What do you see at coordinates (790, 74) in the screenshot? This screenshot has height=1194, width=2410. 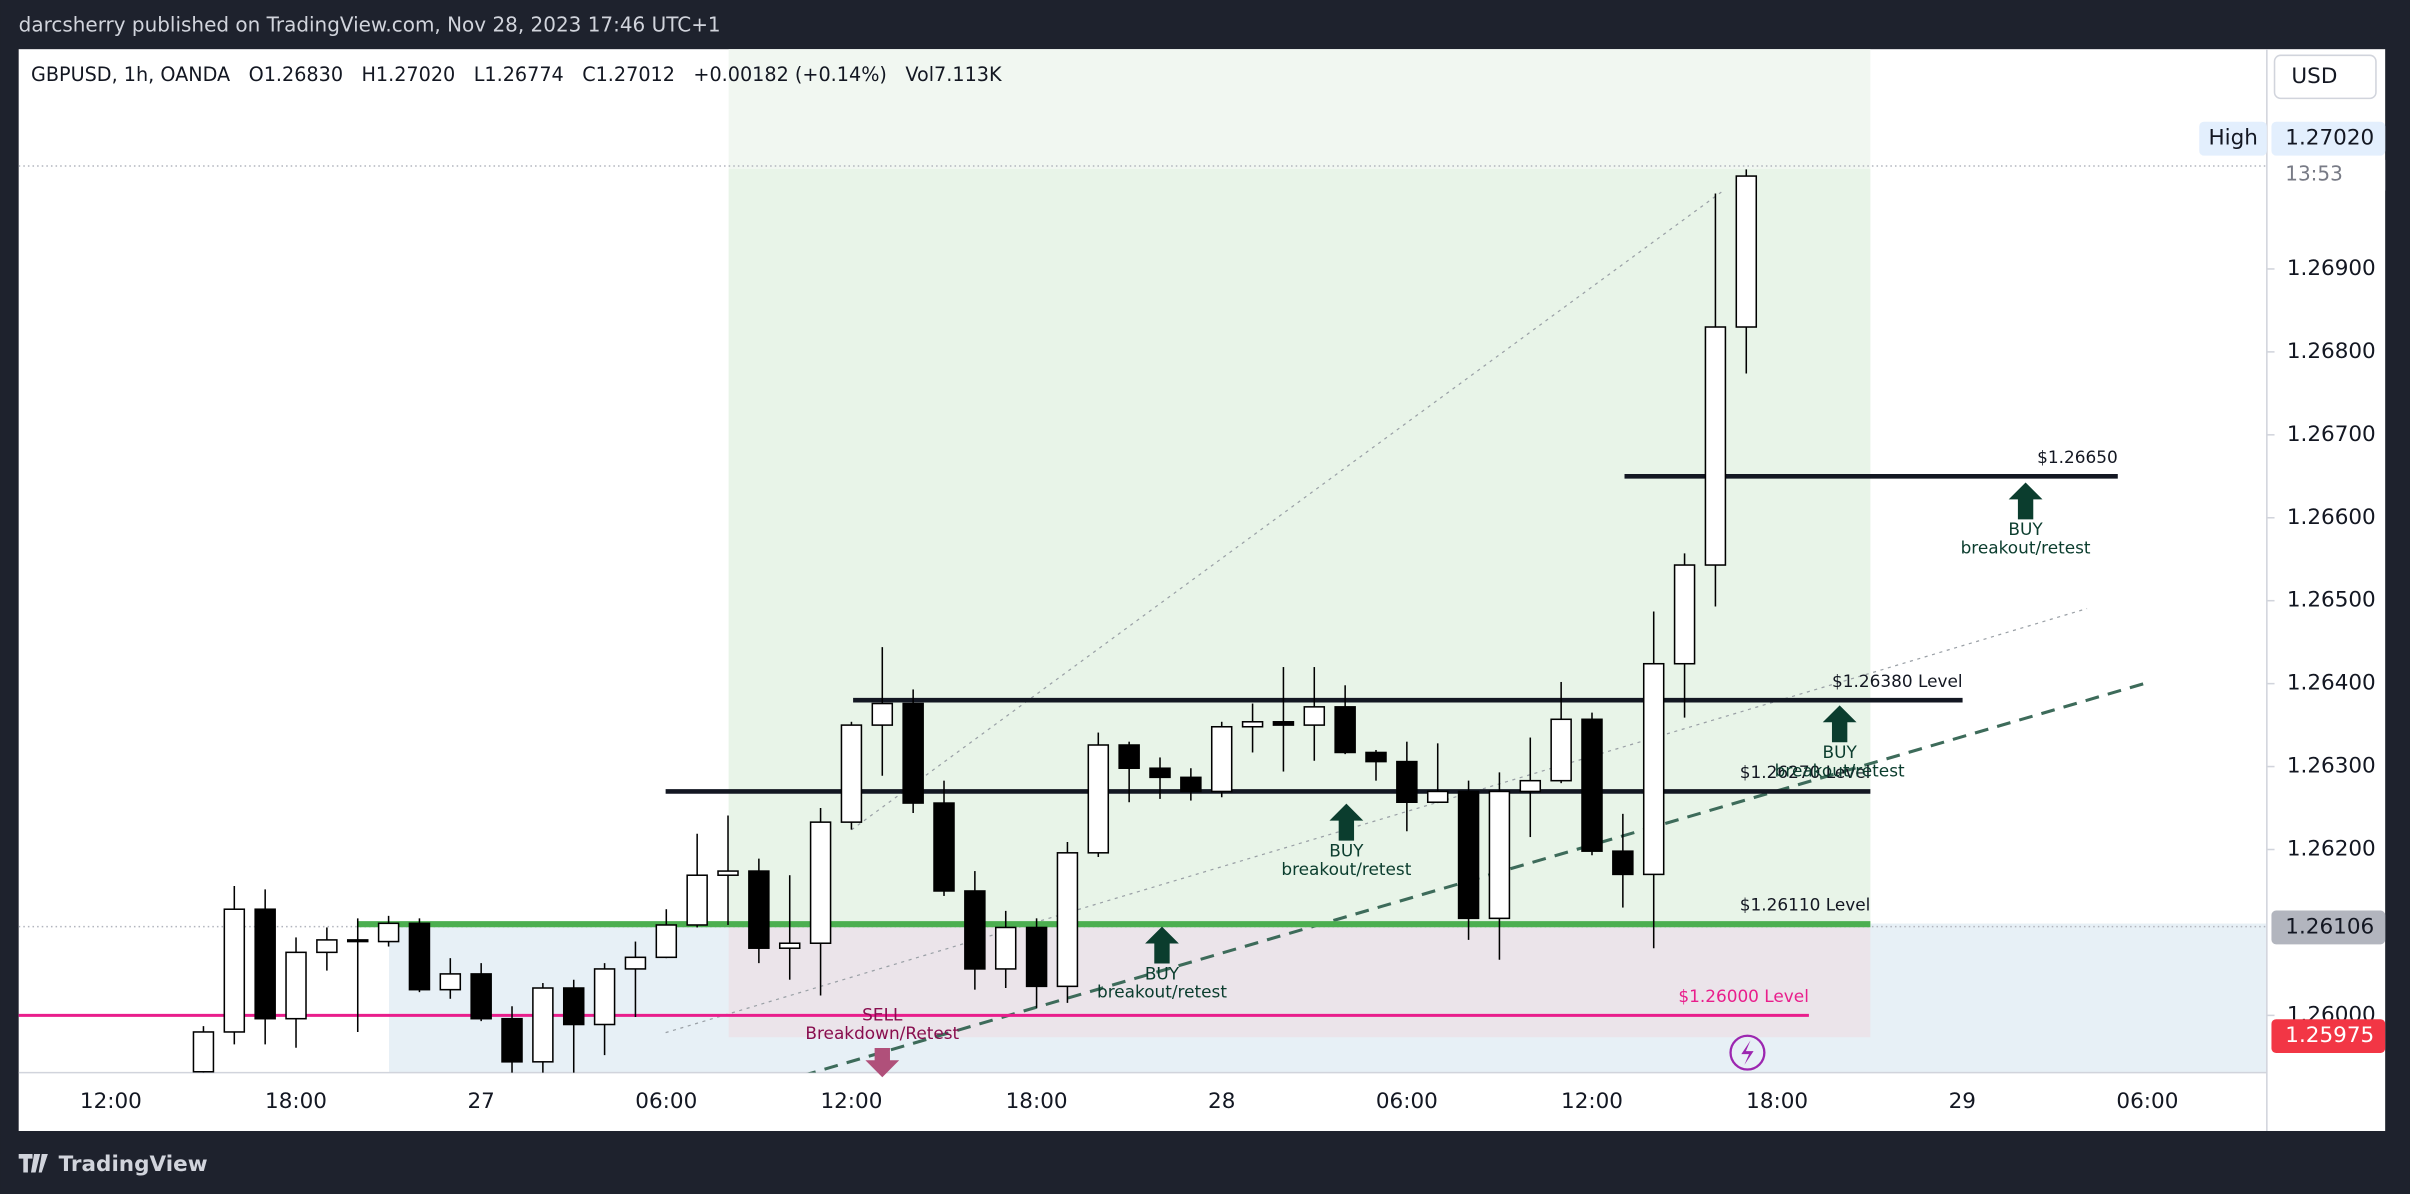 I see `legend-item: +0.00182 (+0.14%)` at bounding box center [790, 74].